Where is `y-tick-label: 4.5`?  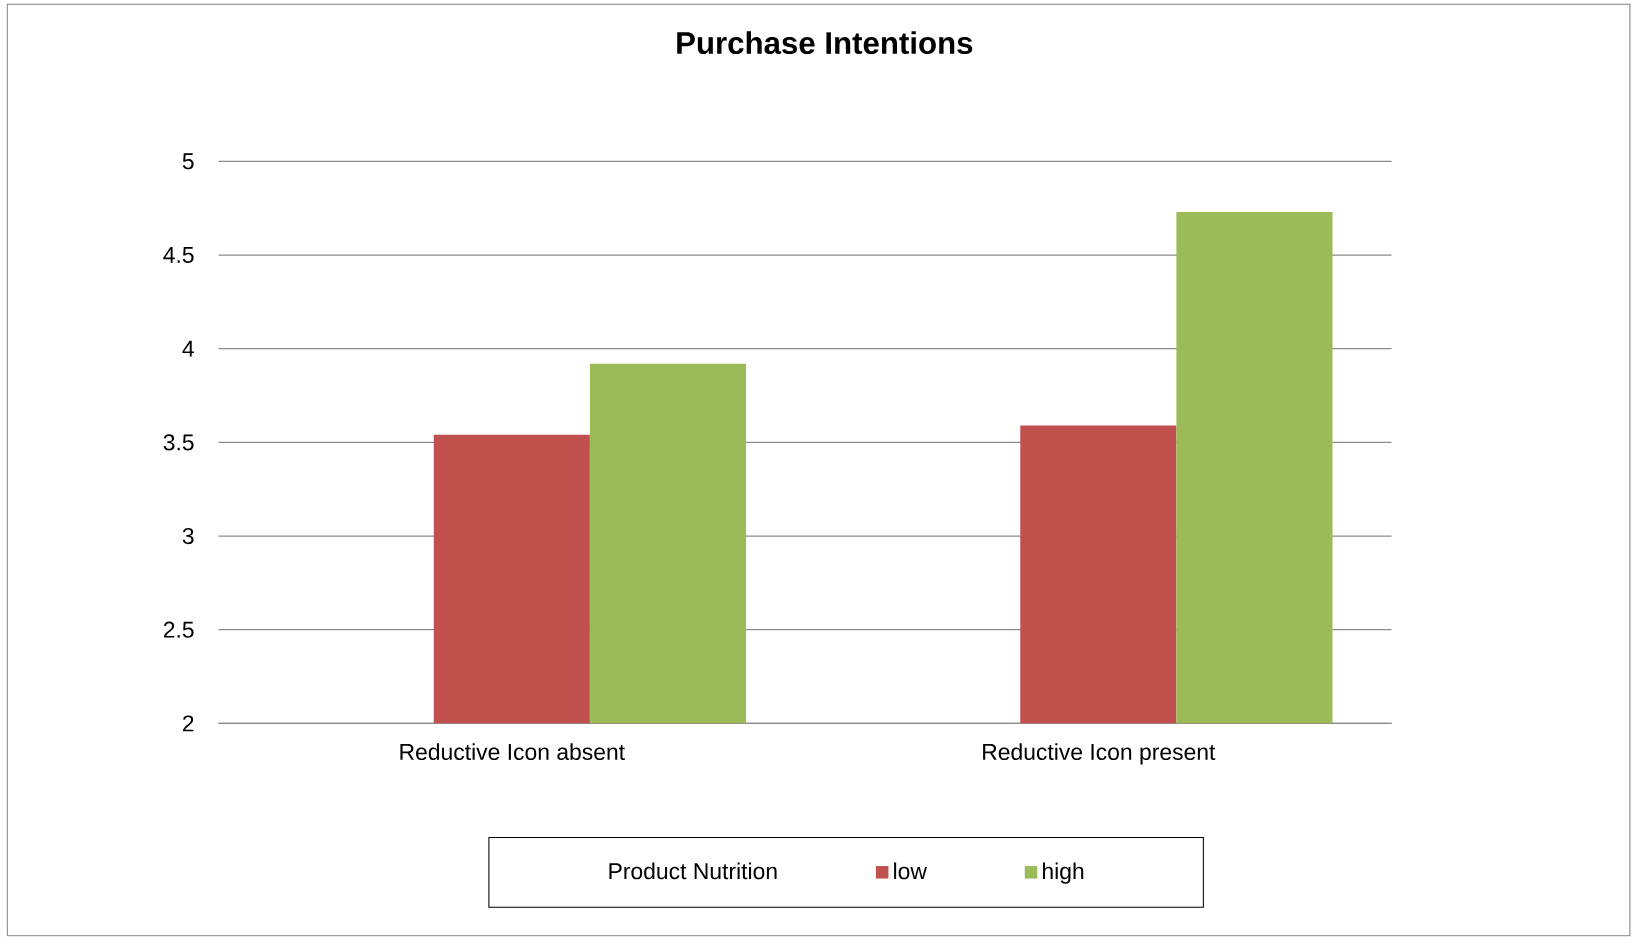
y-tick-label: 4.5 is located at coordinates (178, 255).